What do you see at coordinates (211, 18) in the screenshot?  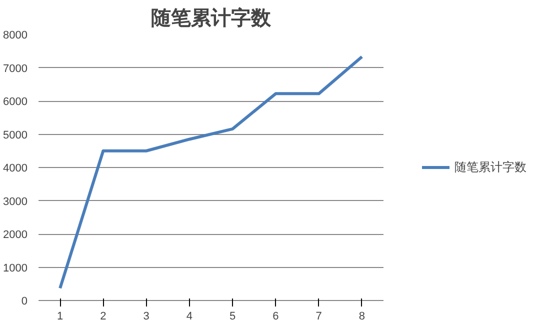 I see `chart-title: 随笔累计字数` at bounding box center [211, 18].